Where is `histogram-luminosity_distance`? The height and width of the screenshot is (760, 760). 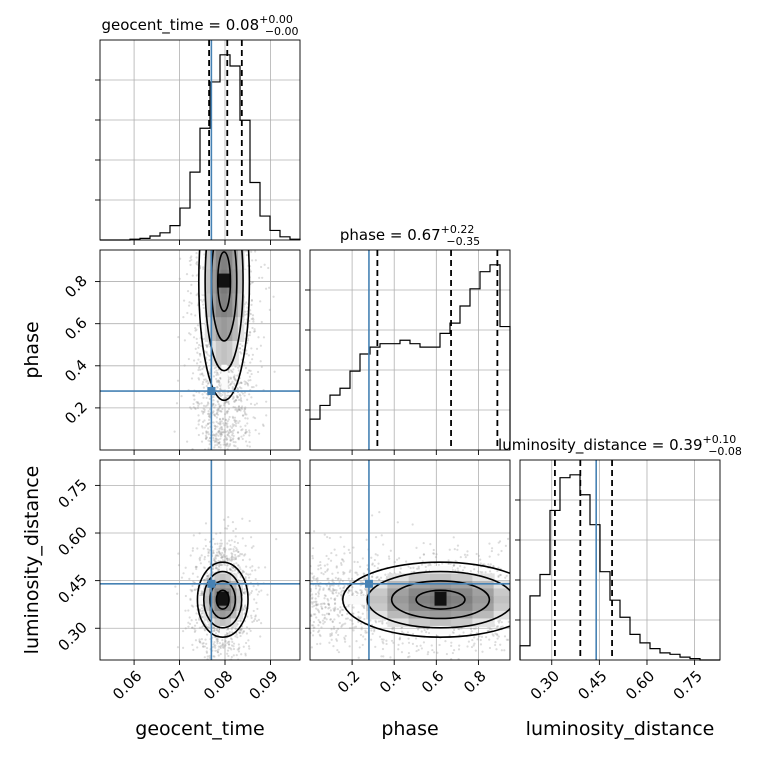
histogram-luminosity_distance is located at coordinates (619, 567).